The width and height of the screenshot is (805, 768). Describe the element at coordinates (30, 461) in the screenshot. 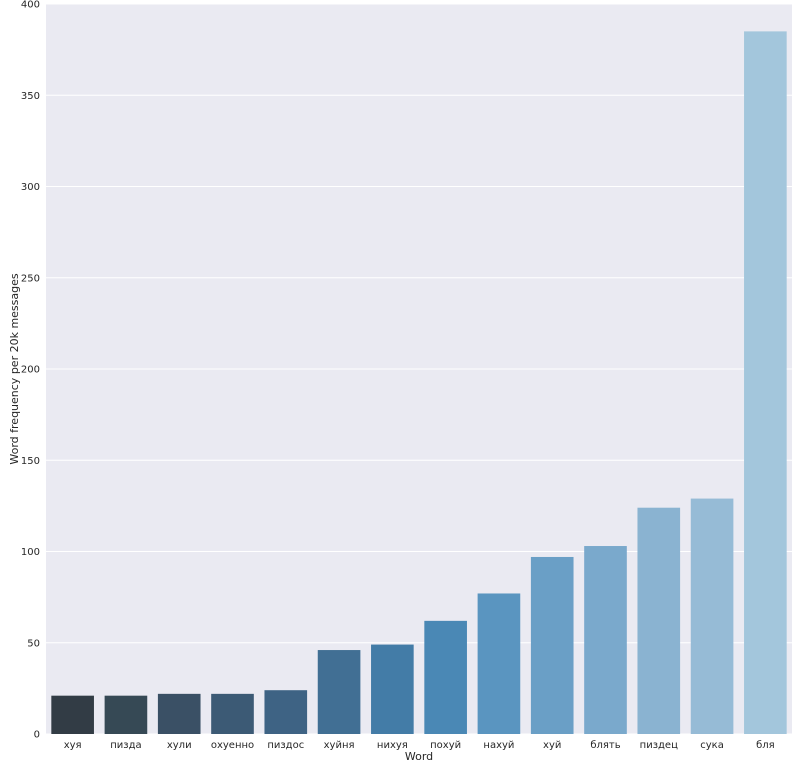

I see `y-tick-label: 150` at that location.